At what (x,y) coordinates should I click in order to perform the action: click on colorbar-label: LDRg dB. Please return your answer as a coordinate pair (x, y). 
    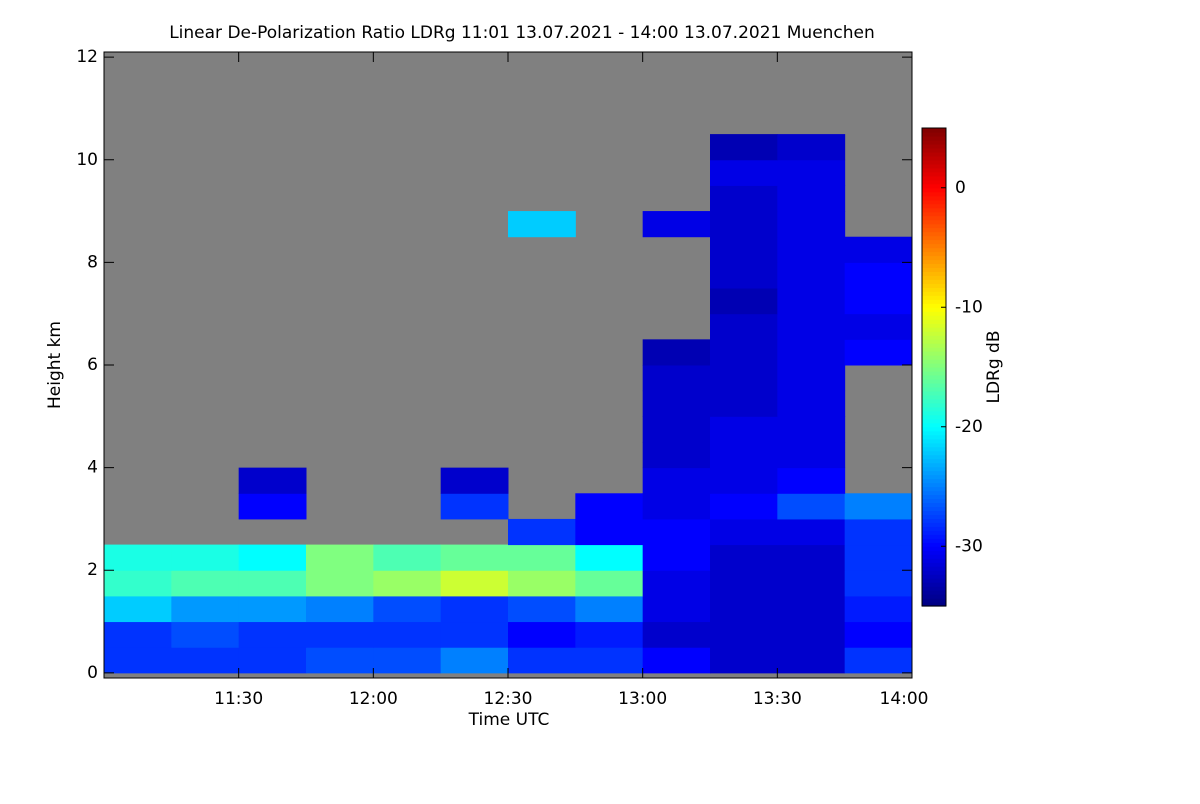
    Looking at the image, I should click on (994, 366).